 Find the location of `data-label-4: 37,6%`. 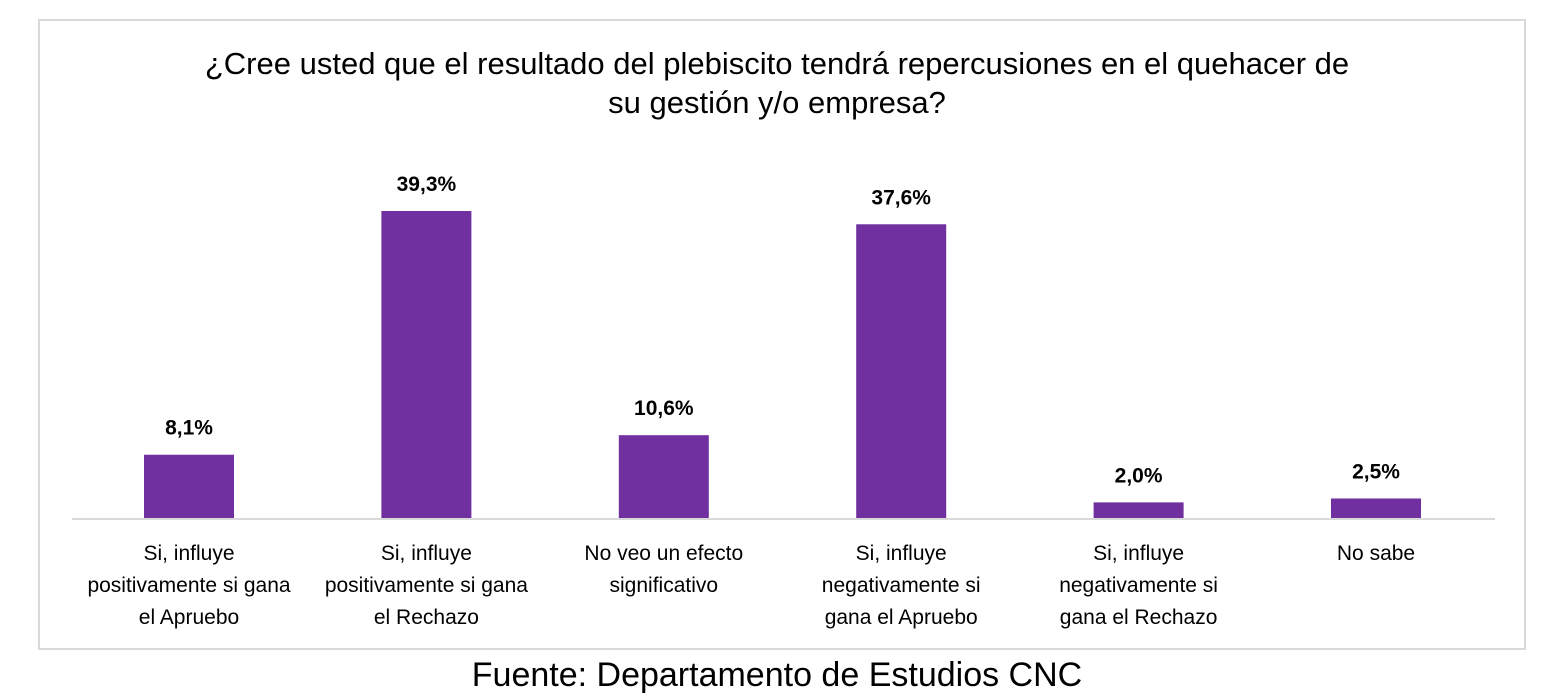

data-label-4: 37,6% is located at coordinates (901, 197).